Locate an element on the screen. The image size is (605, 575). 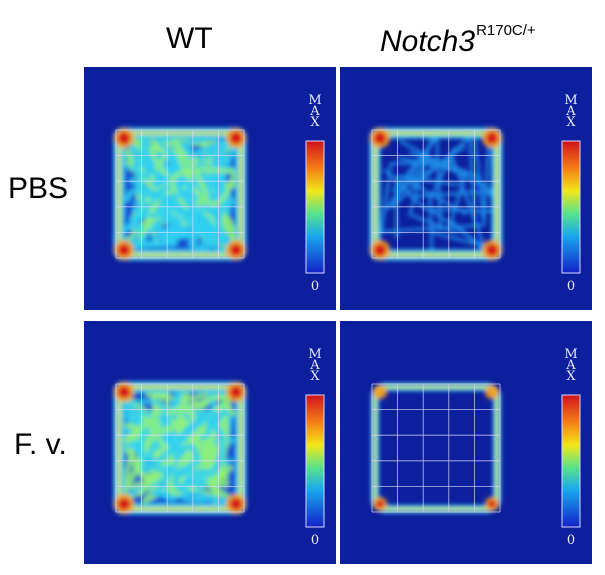
mutant-gene-name: Notch3 is located at coordinates (428, 41).